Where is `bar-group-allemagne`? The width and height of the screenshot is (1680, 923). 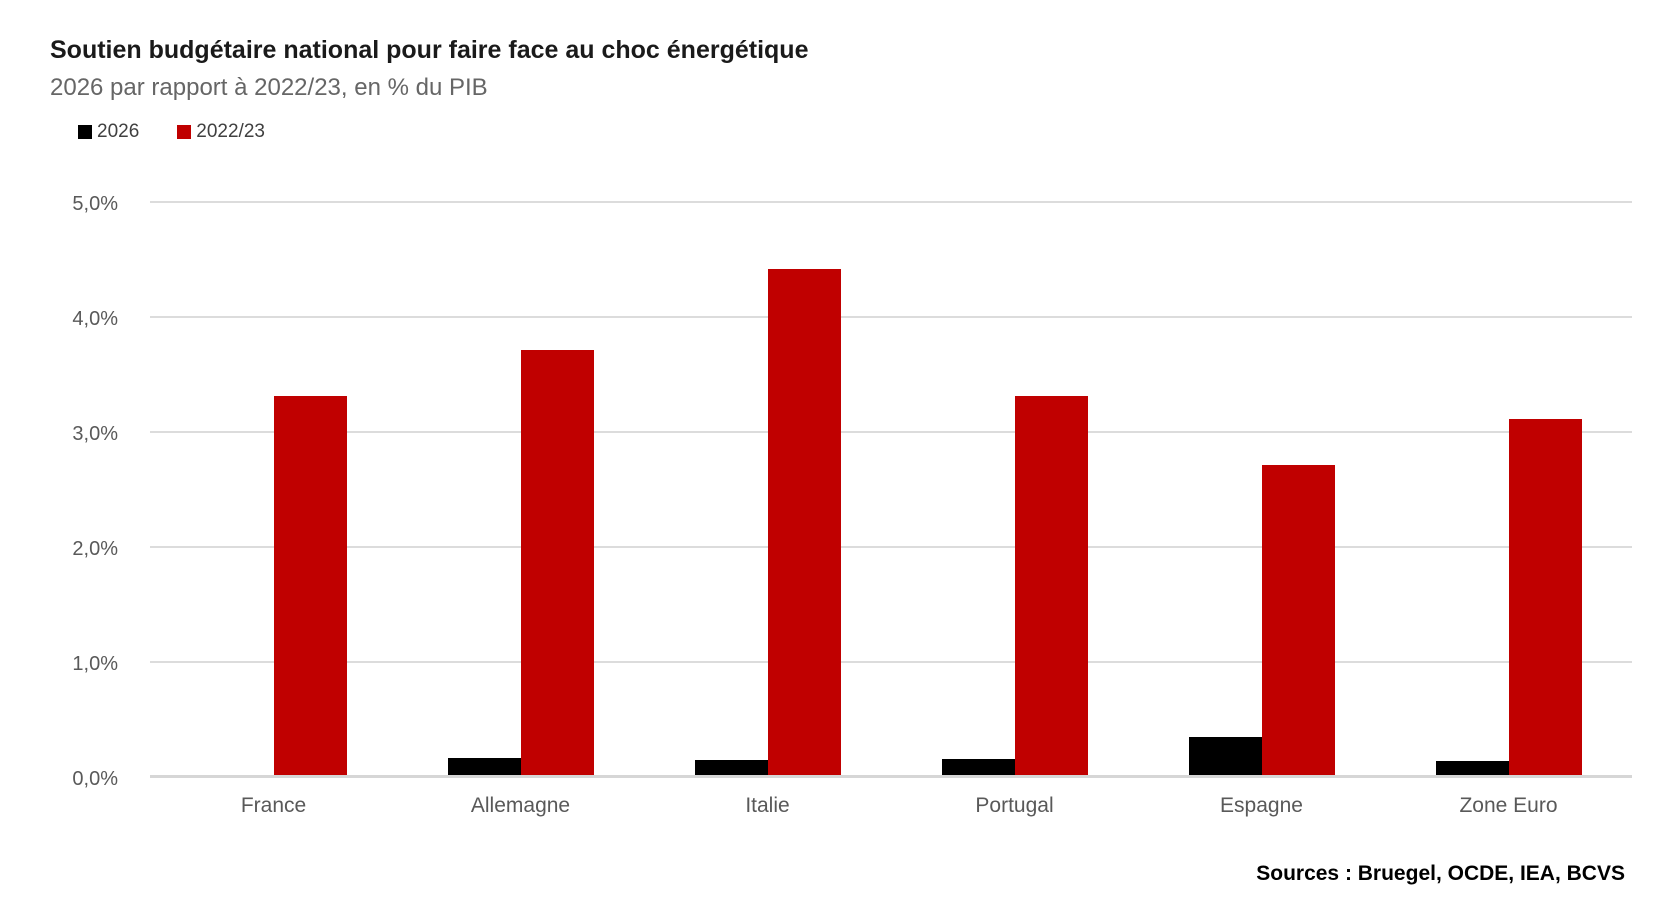 bar-group-allemagne is located at coordinates (520, 562).